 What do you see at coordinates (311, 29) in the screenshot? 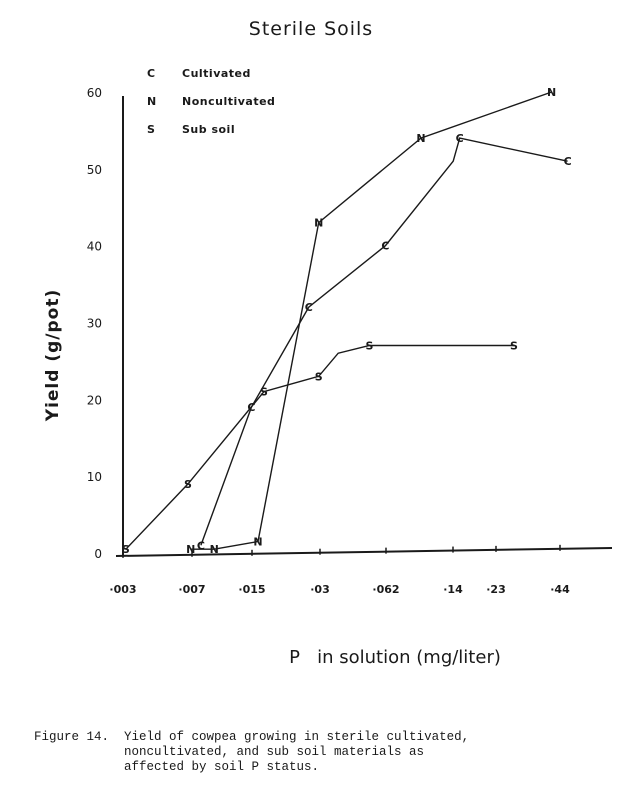
I see `chart-title: Sterile Soils` at bounding box center [311, 29].